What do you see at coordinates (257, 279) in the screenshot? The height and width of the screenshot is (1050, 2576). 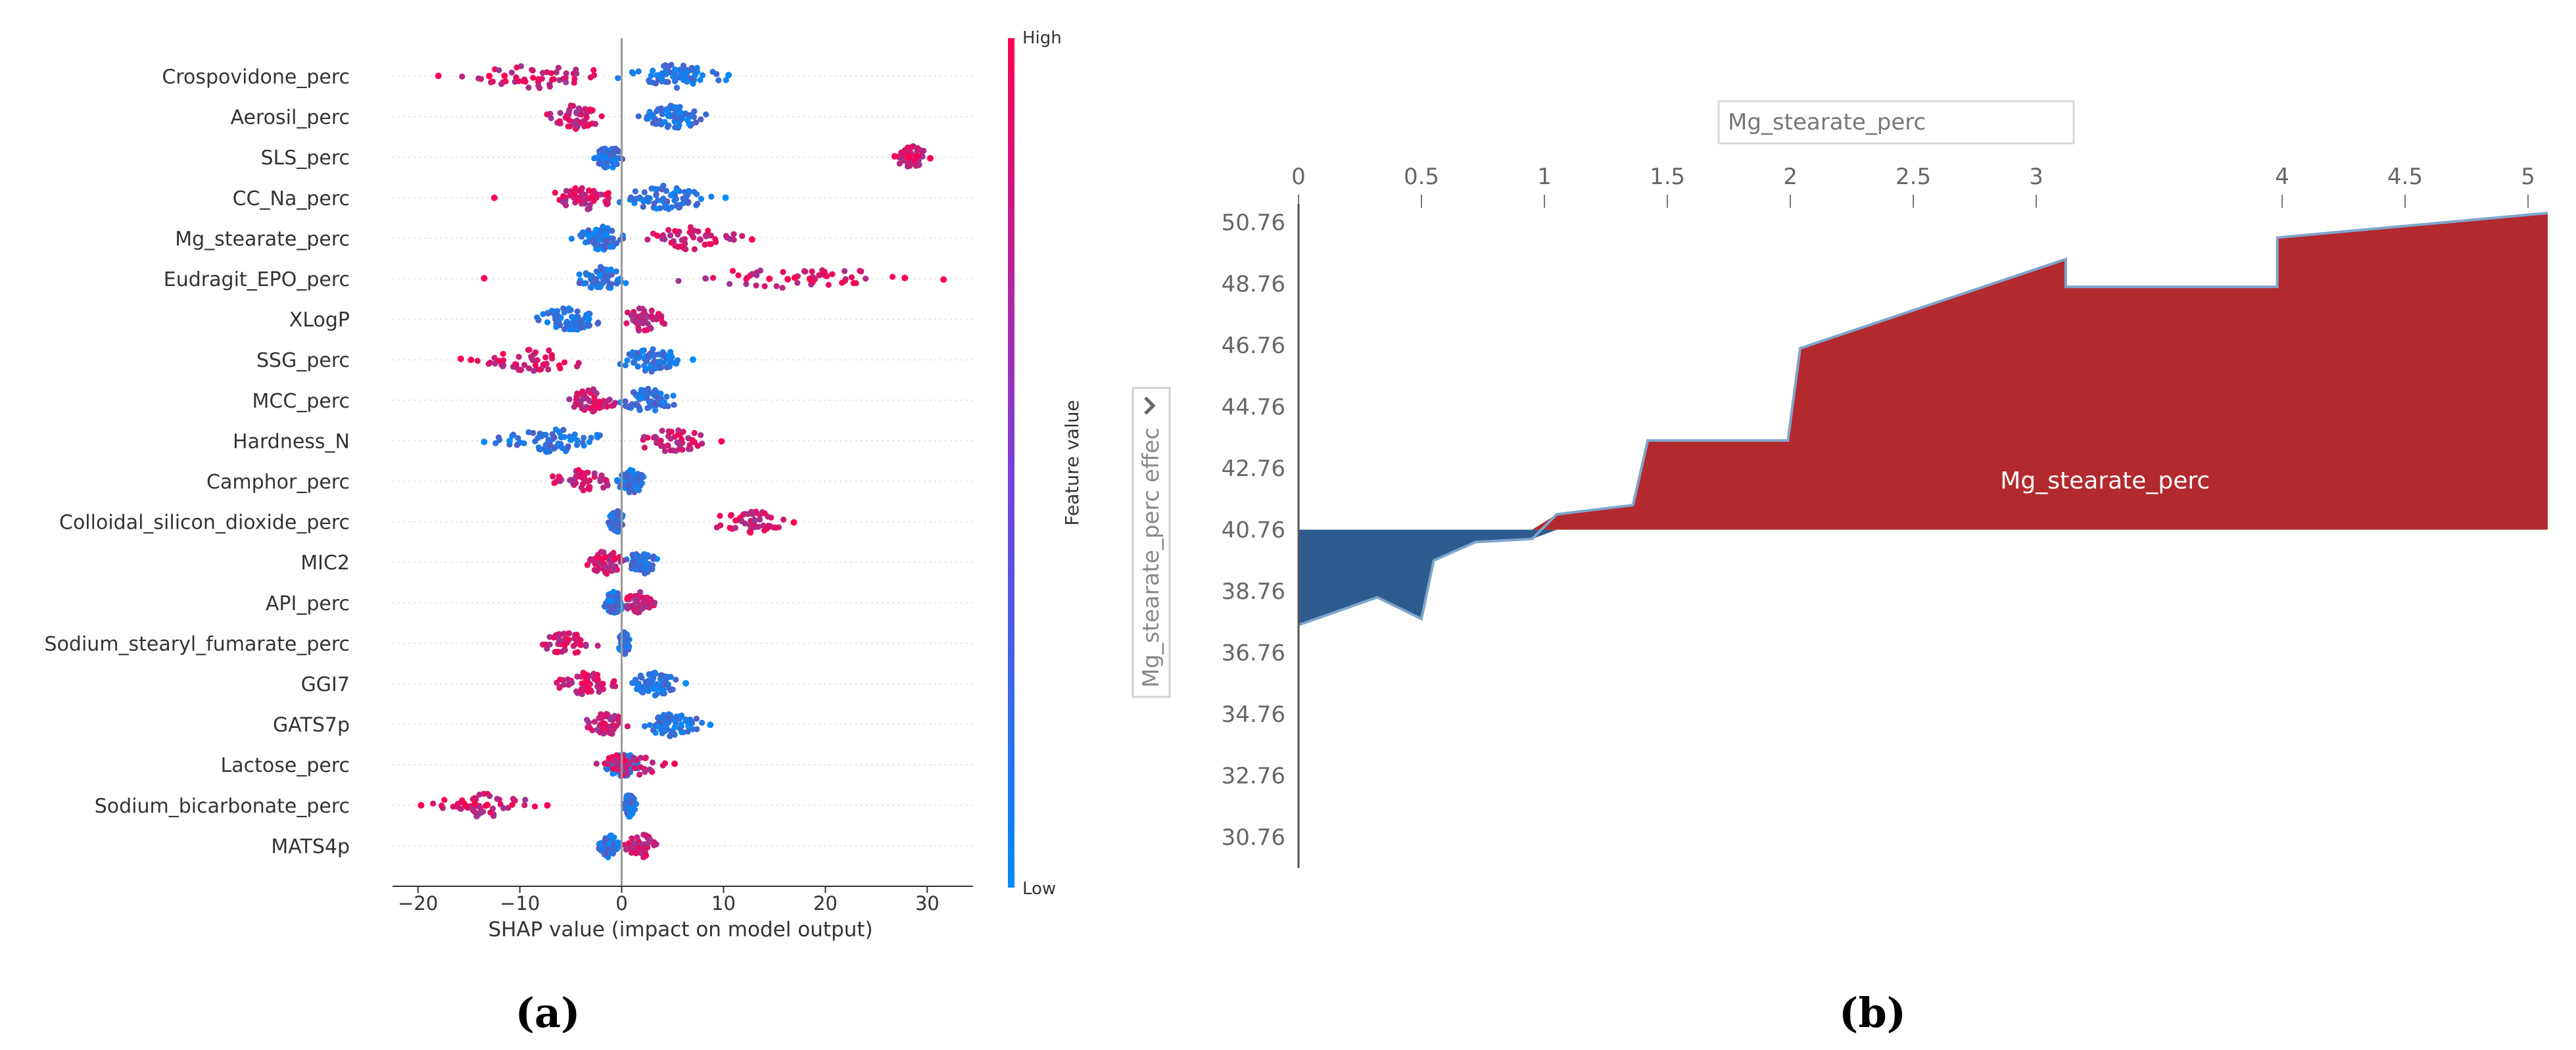 I see `feature-label: Eudragit_EPO_perc` at bounding box center [257, 279].